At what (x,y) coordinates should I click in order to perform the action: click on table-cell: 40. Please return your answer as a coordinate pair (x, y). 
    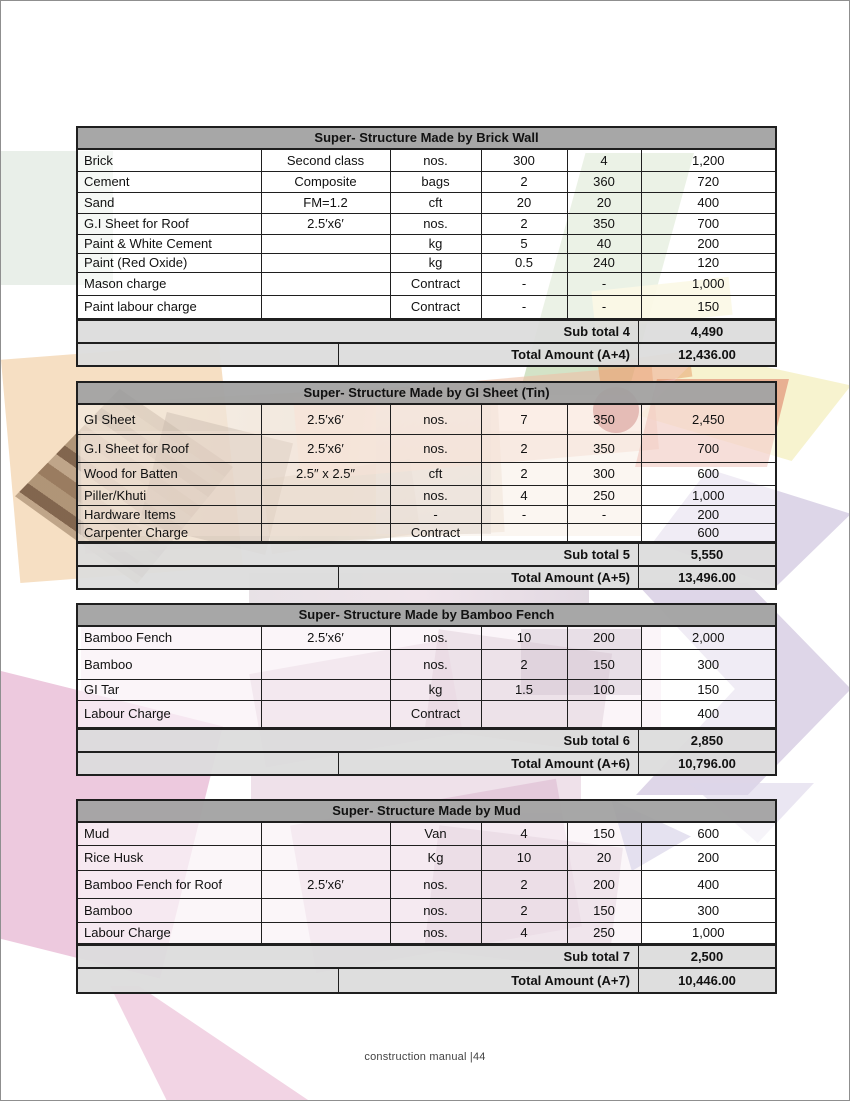
    Looking at the image, I should click on (604, 243).